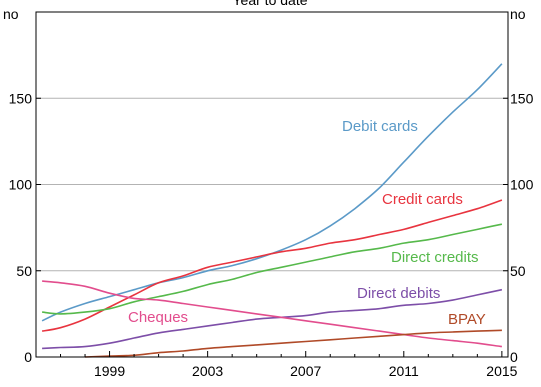 This screenshot has height=387, width=541. I want to click on y-tick-label-left-100: 100, so click(21, 185).